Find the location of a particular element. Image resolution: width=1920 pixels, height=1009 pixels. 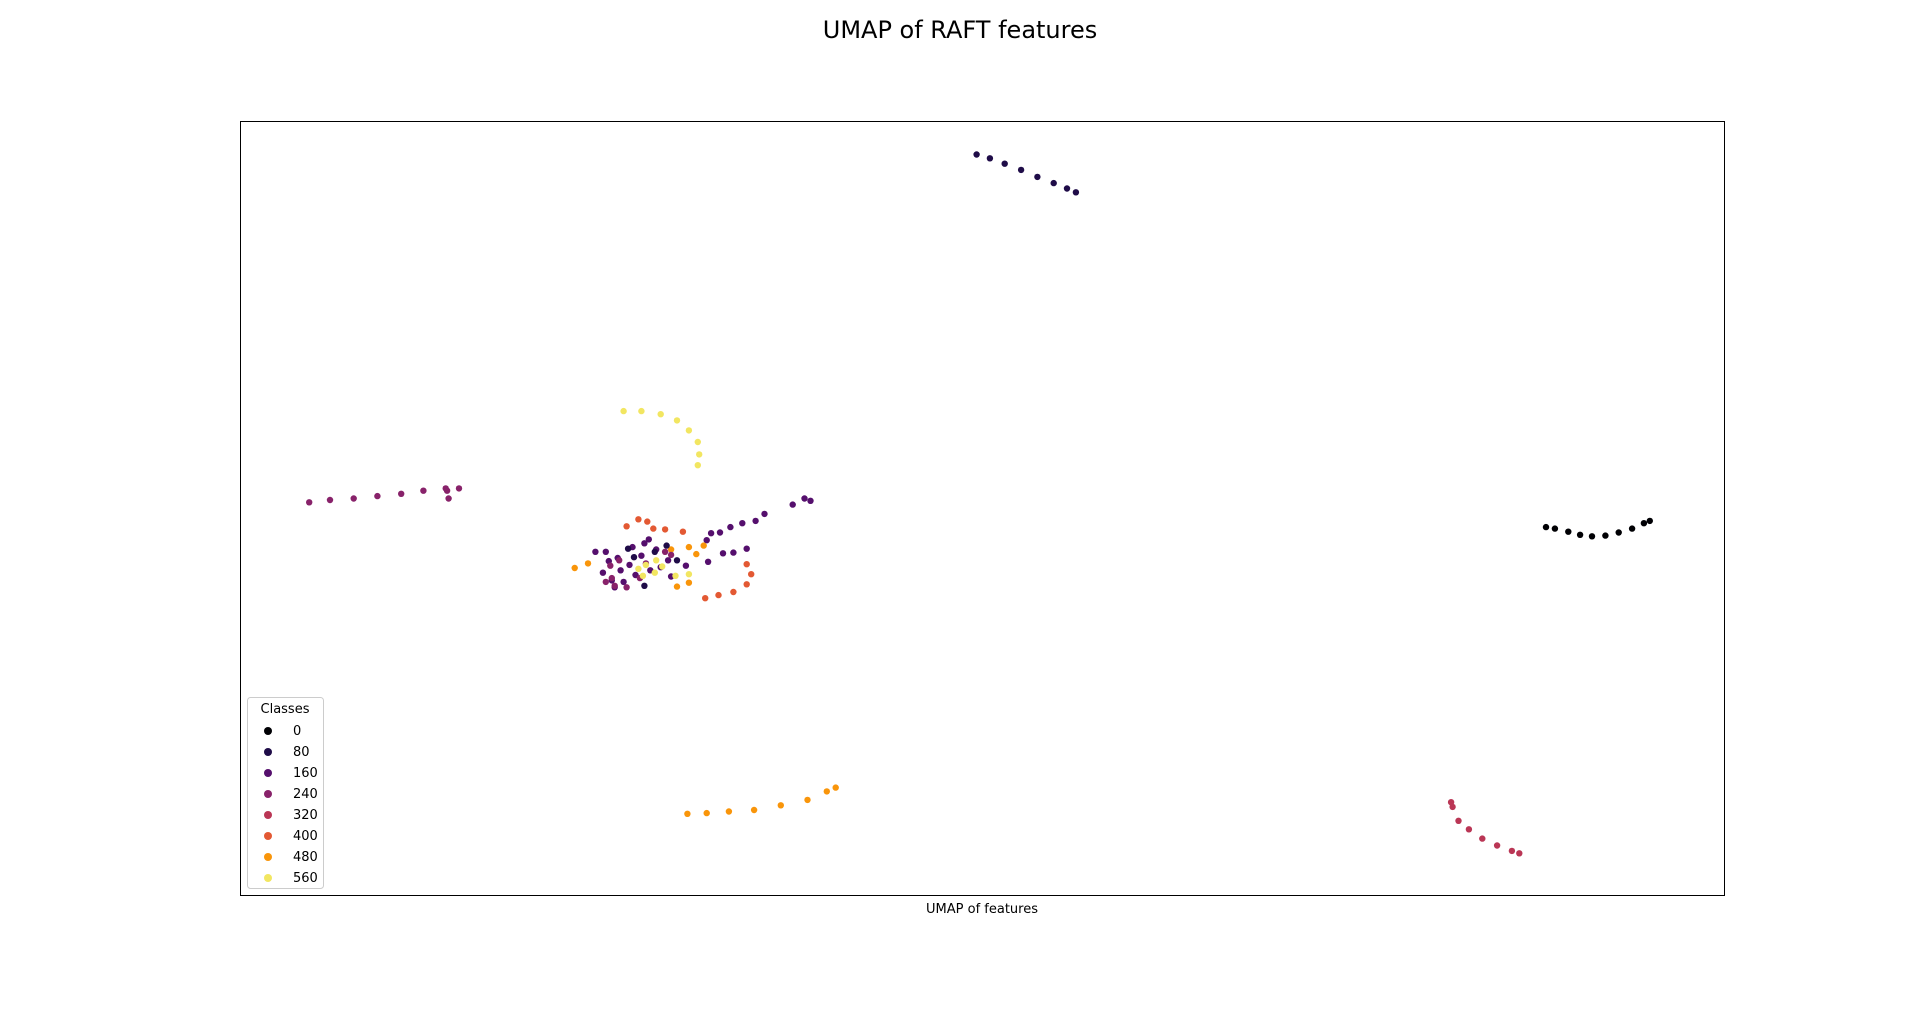

legend-box is located at coordinates (285, 793).